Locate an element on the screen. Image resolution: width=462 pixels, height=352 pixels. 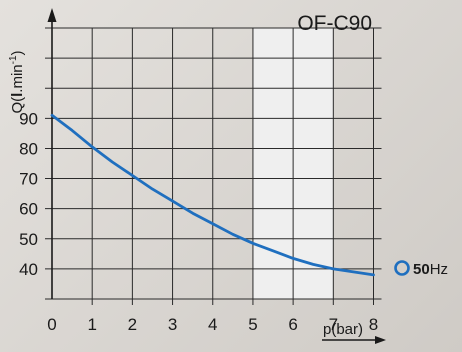
x-tick-label: 2 is located at coordinates (132, 324).